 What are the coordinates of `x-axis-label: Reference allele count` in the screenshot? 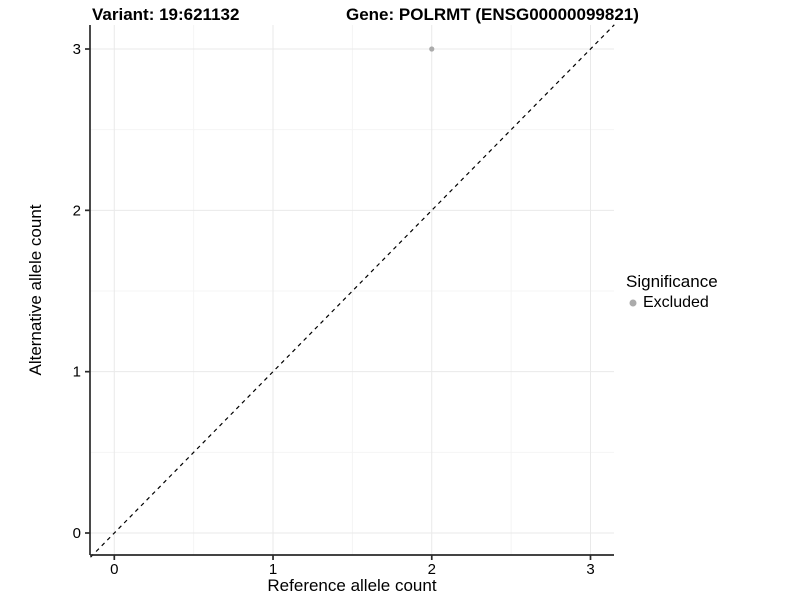 It's located at (352, 585).